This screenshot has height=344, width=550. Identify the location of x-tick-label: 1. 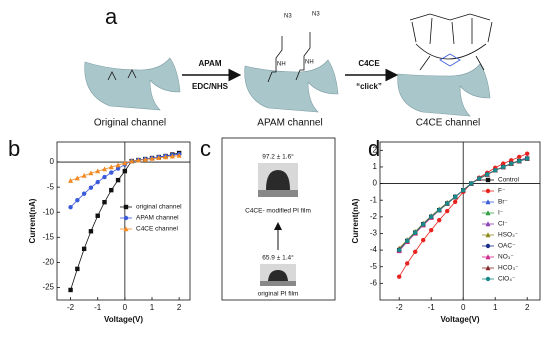
(152, 307).